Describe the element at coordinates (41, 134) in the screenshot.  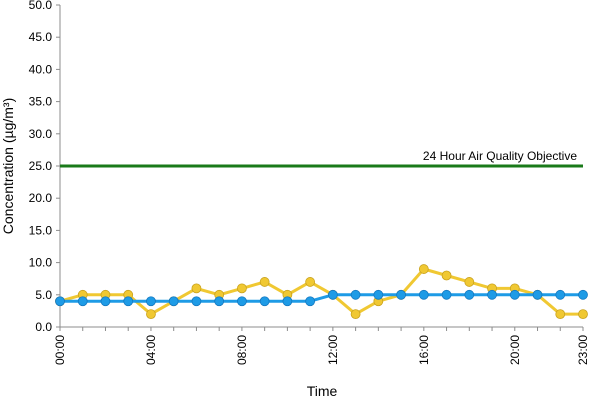
I see `y-tick-label: 30.0` at that location.